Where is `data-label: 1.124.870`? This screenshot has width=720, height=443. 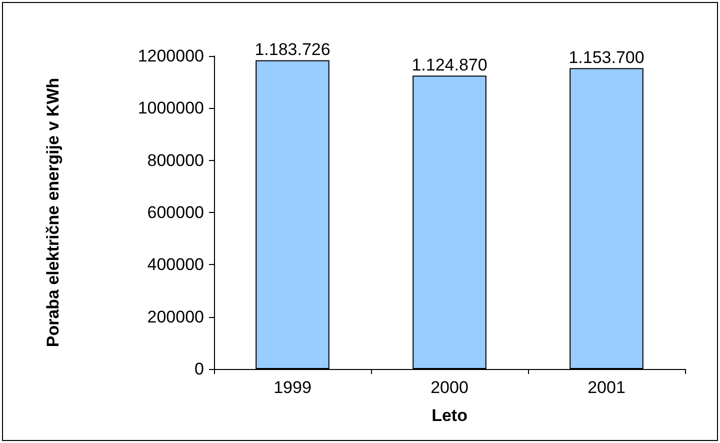
data-label: 1.124.870 is located at coordinates (450, 65).